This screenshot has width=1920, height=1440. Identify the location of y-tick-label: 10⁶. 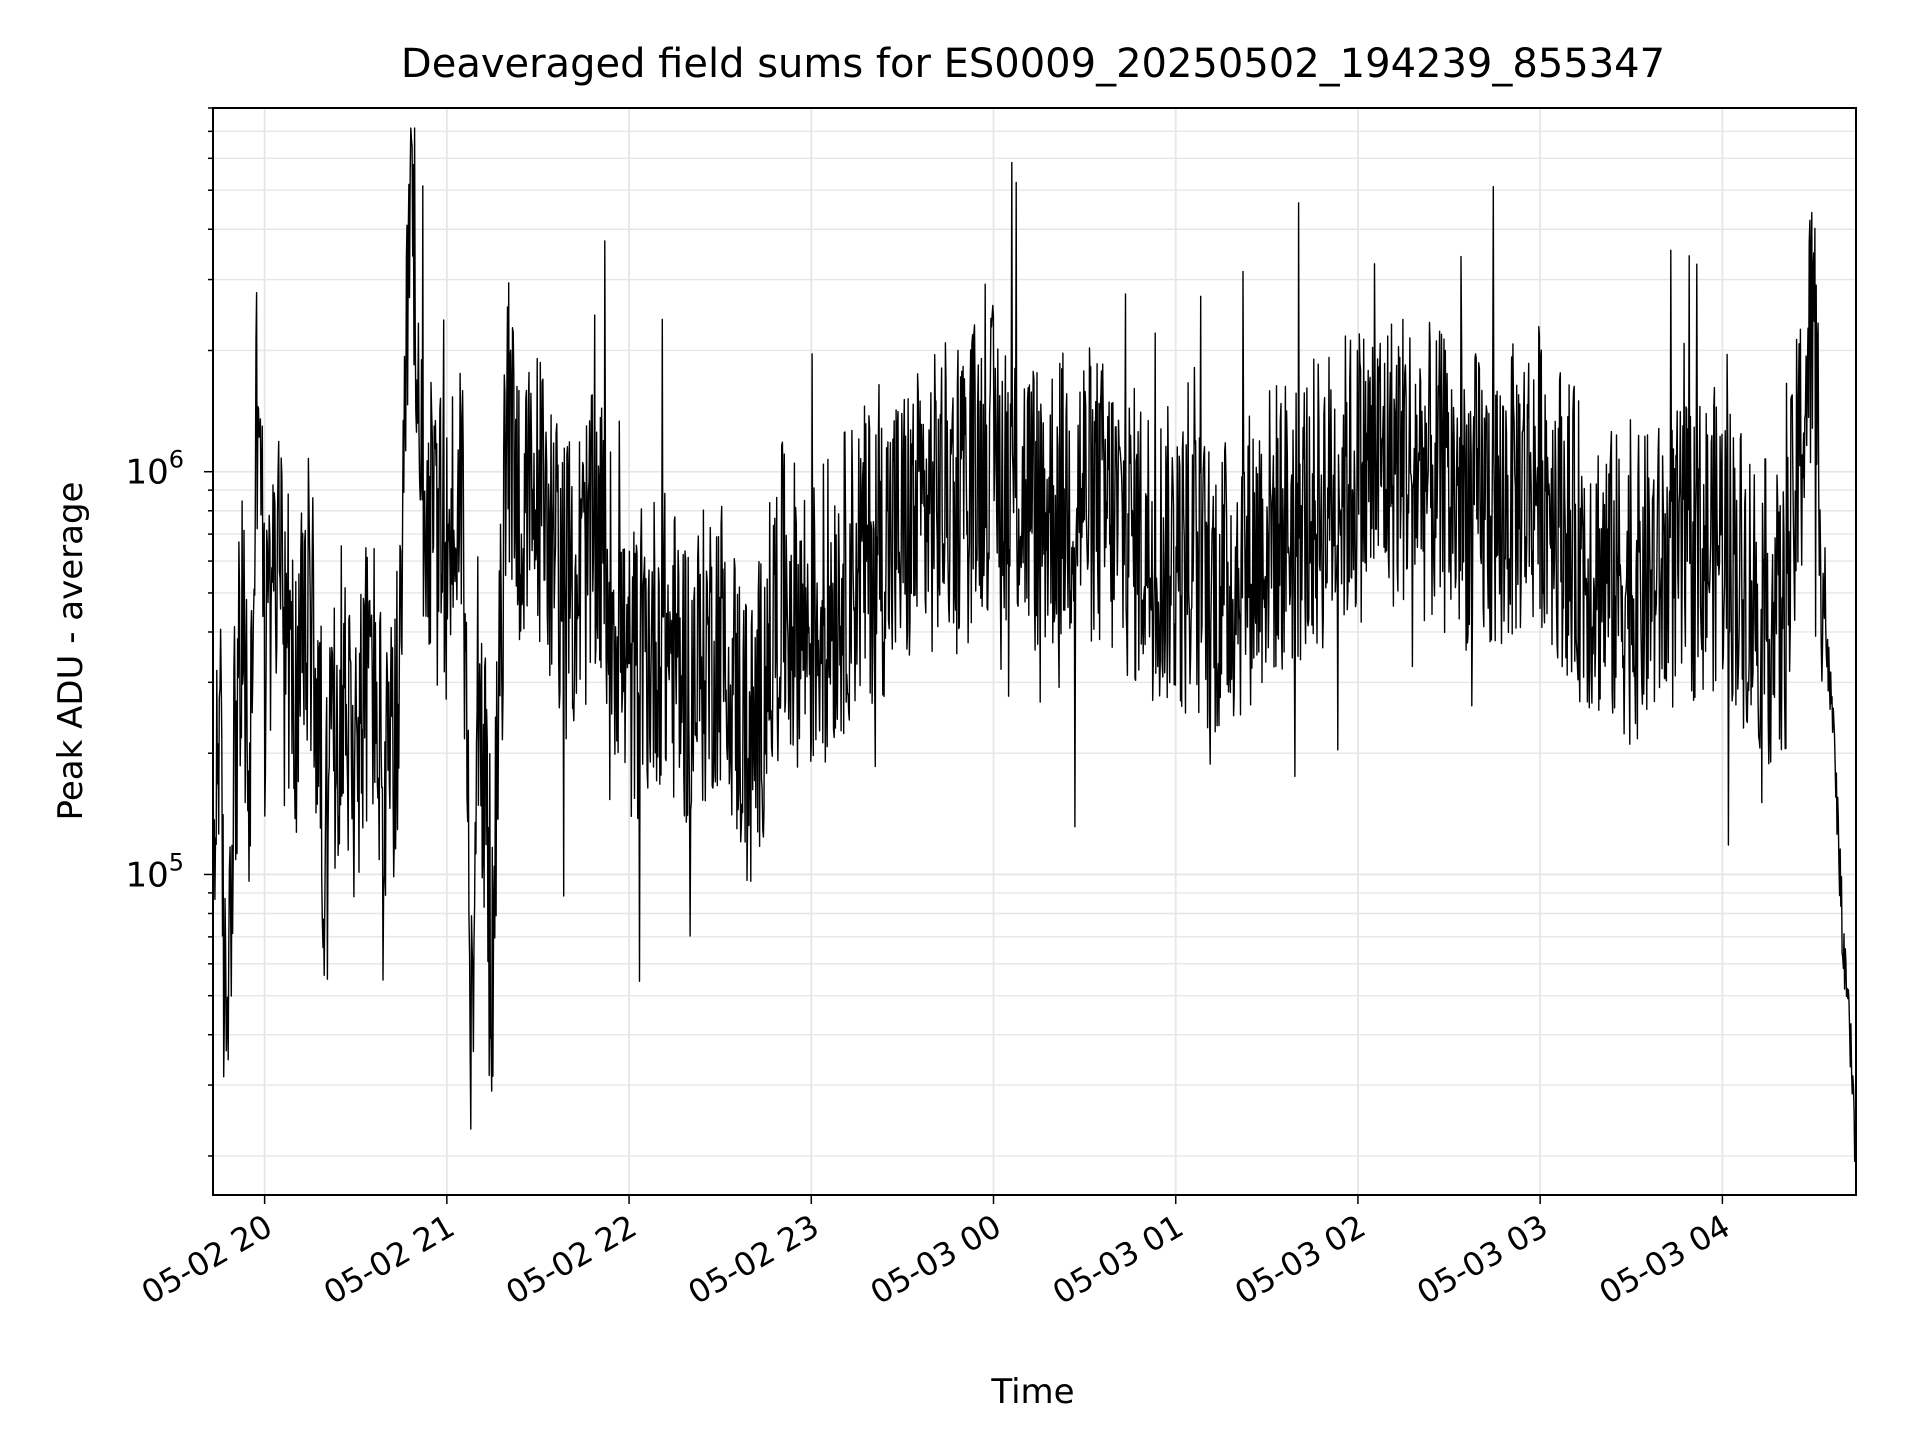
(154, 469).